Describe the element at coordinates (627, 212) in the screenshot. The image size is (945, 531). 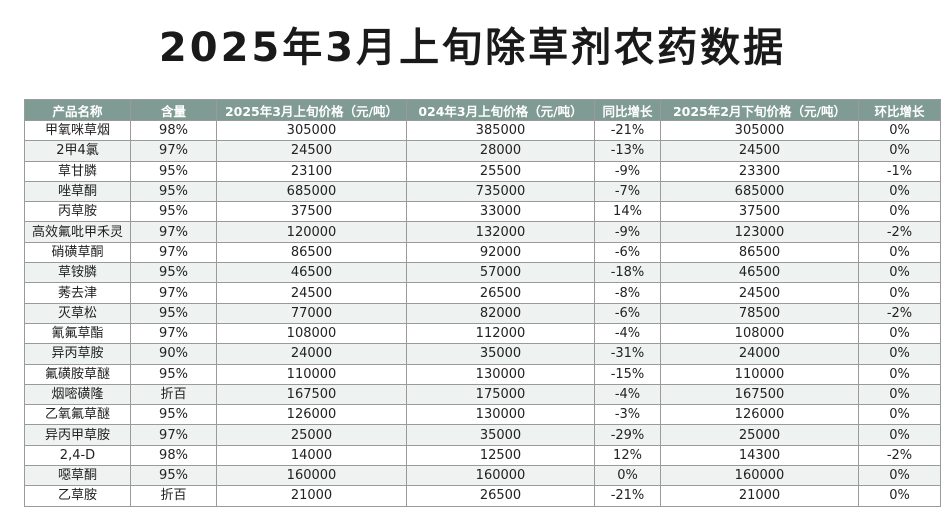
I see `yoy-growth-cell: 14%` at that location.